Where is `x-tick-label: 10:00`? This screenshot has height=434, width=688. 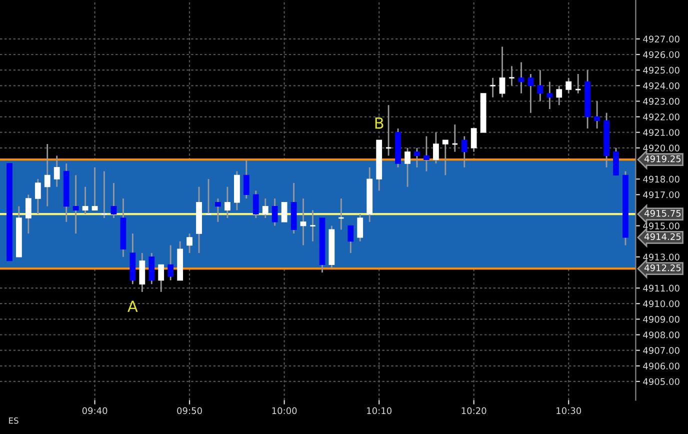 x-tick-label: 10:00 is located at coordinates (284, 410).